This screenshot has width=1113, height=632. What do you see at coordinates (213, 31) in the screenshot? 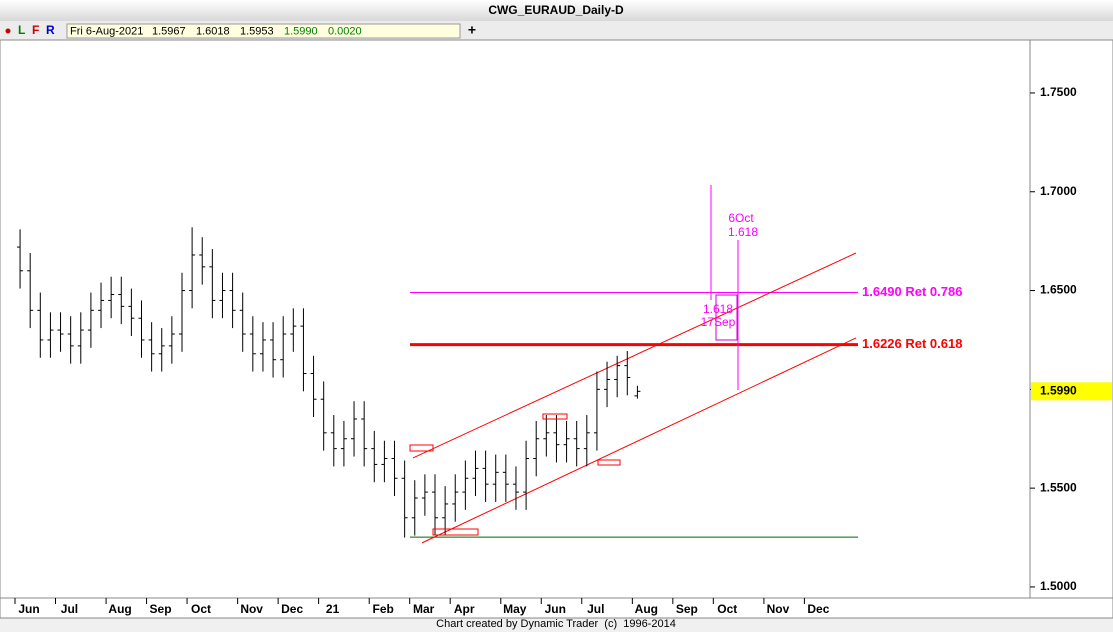
I see `info-high: 1.6018` at bounding box center [213, 31].